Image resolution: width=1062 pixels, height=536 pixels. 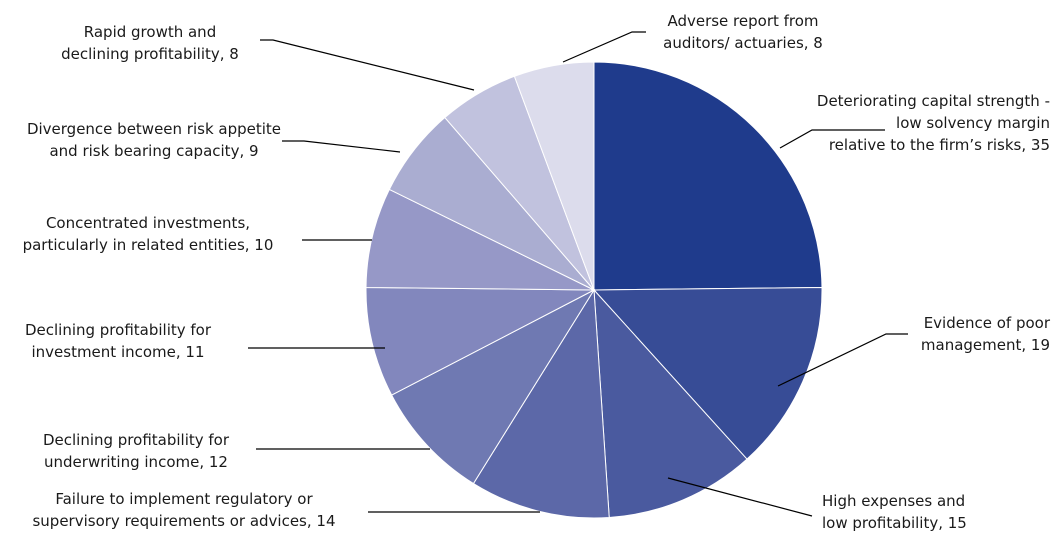 I want to click on pie-slice-declining-profitability-for-investment-i, so click(x=480, y=341).